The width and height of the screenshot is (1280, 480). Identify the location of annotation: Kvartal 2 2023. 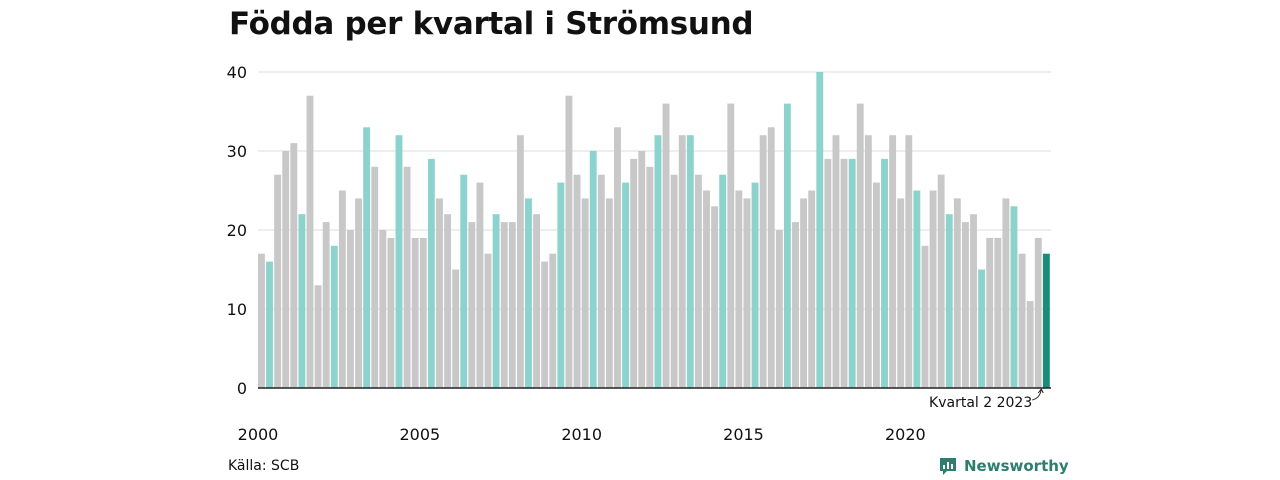
(986, 399).